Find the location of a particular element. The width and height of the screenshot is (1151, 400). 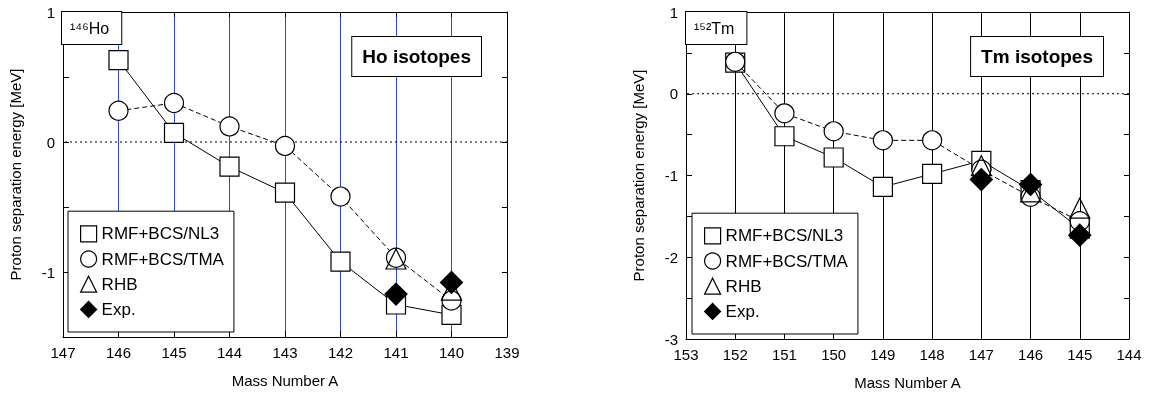

x-tick-label: 142 is located at coordinates (340, 352).